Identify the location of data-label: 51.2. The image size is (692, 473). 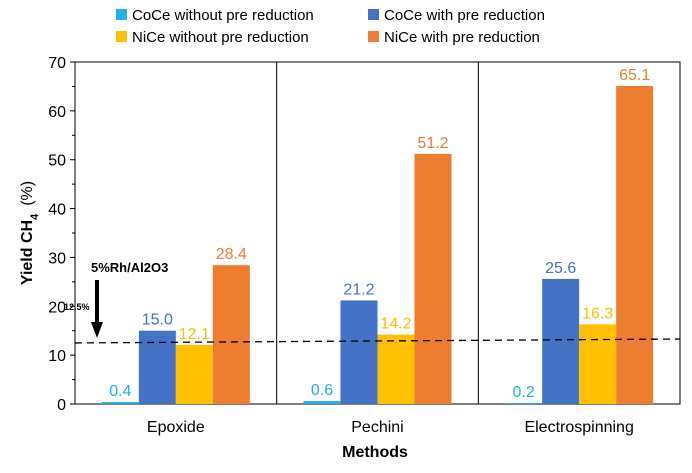
(432, 143).